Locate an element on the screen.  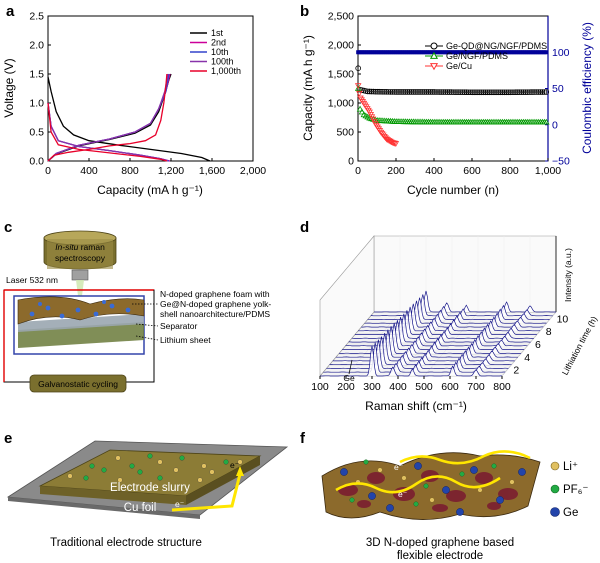
b-xtick-label: 800 is located at coordinates (510, 171).